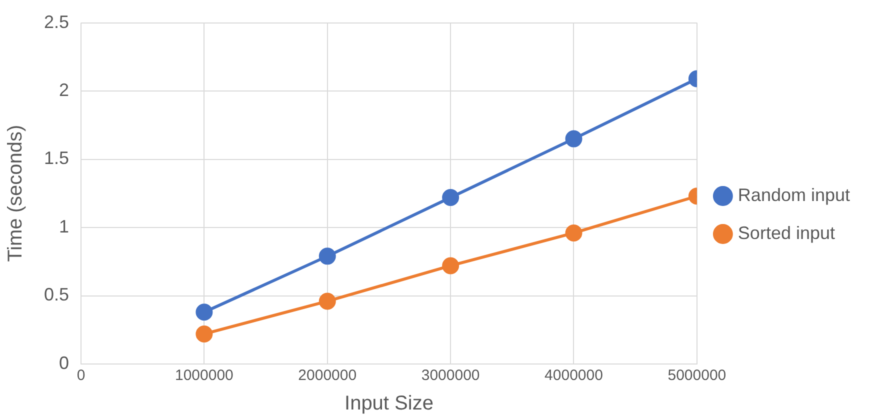  Describe the element at coordinates (57, 294) in the screenshot. I see `y-tick-label: 0.5` at that location.